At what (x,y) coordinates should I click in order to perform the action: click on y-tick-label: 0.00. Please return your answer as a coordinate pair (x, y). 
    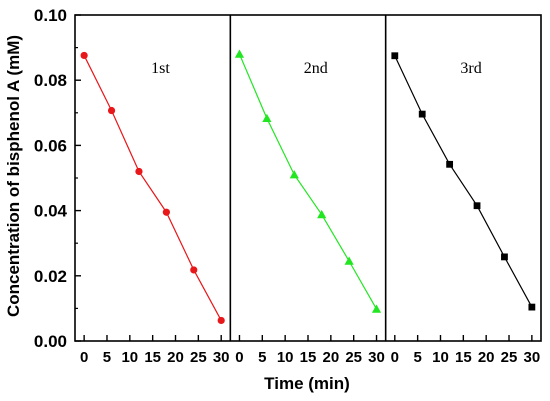
    Looking at the image, I should click on (50, 341).